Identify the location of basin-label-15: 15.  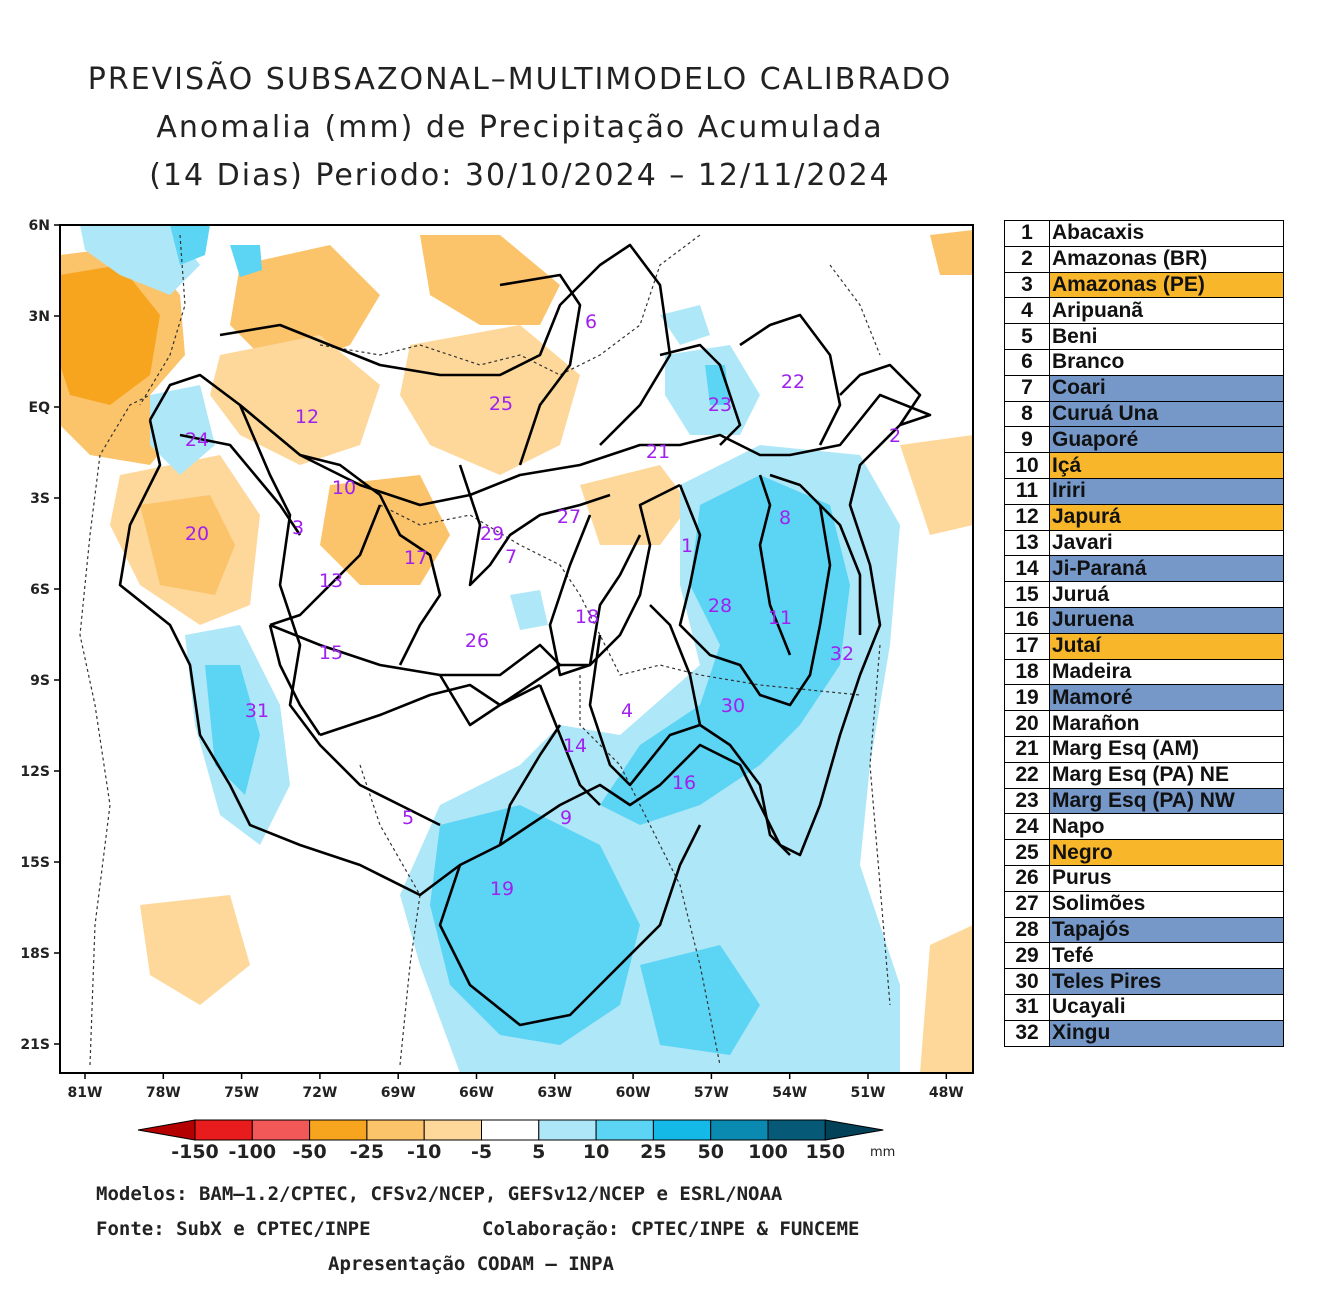
(331, 653).